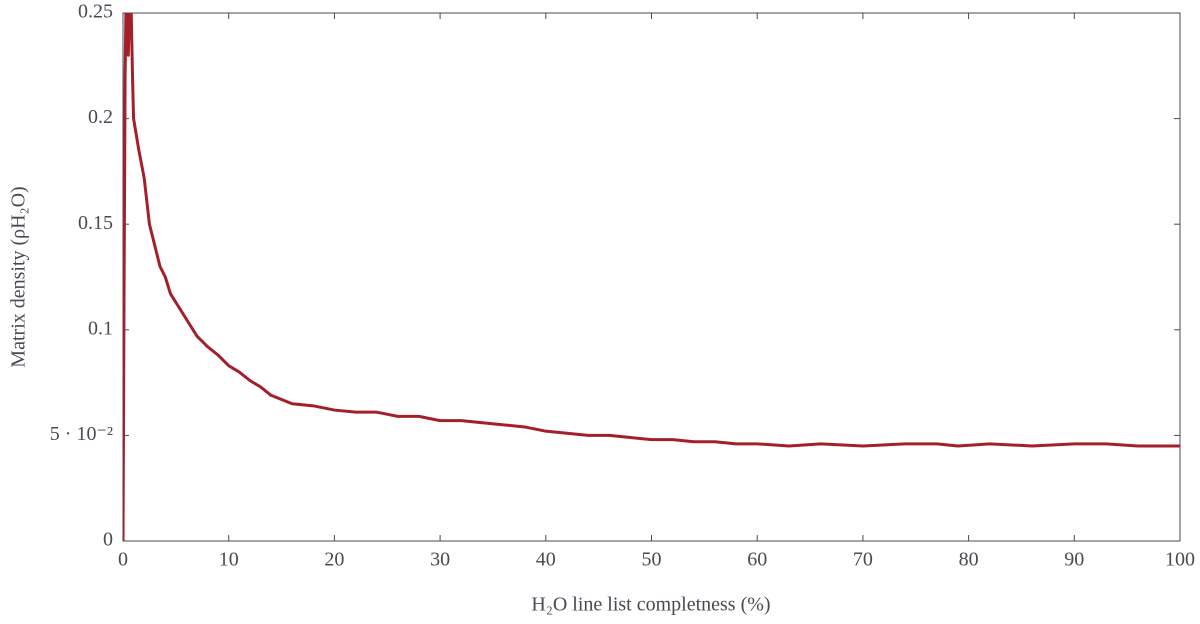 This screenshot has width=1200, height=624. Describe the element at coordinates (652, 560) in the screenshot. I see `x-tick-label: 50` at that location.